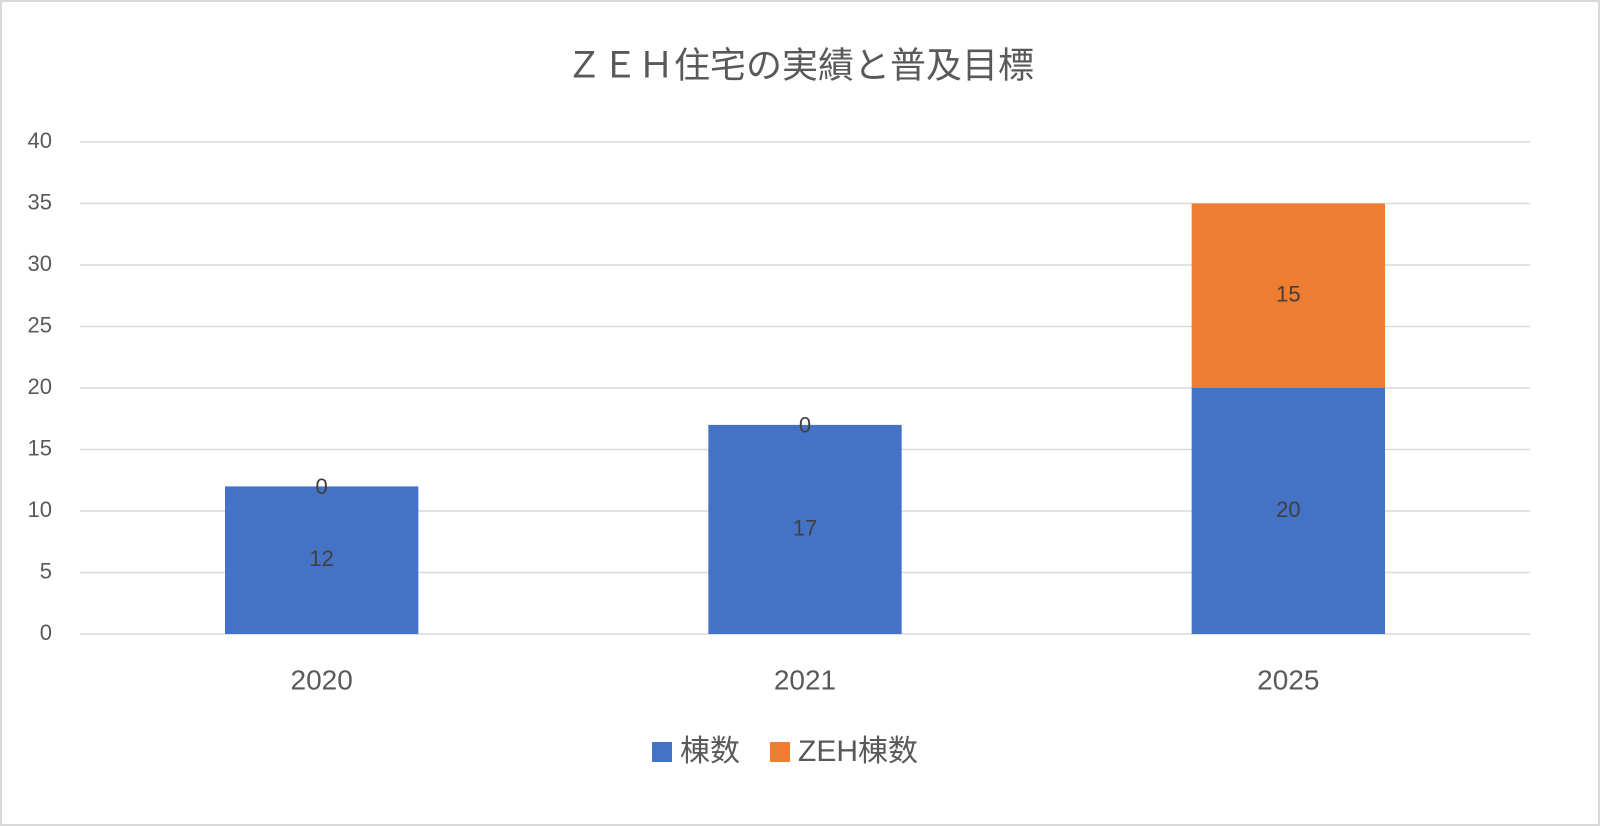 This screenshot has width=1600, height=826. I want to click on y-tick-label: 20, so click(40, 386).